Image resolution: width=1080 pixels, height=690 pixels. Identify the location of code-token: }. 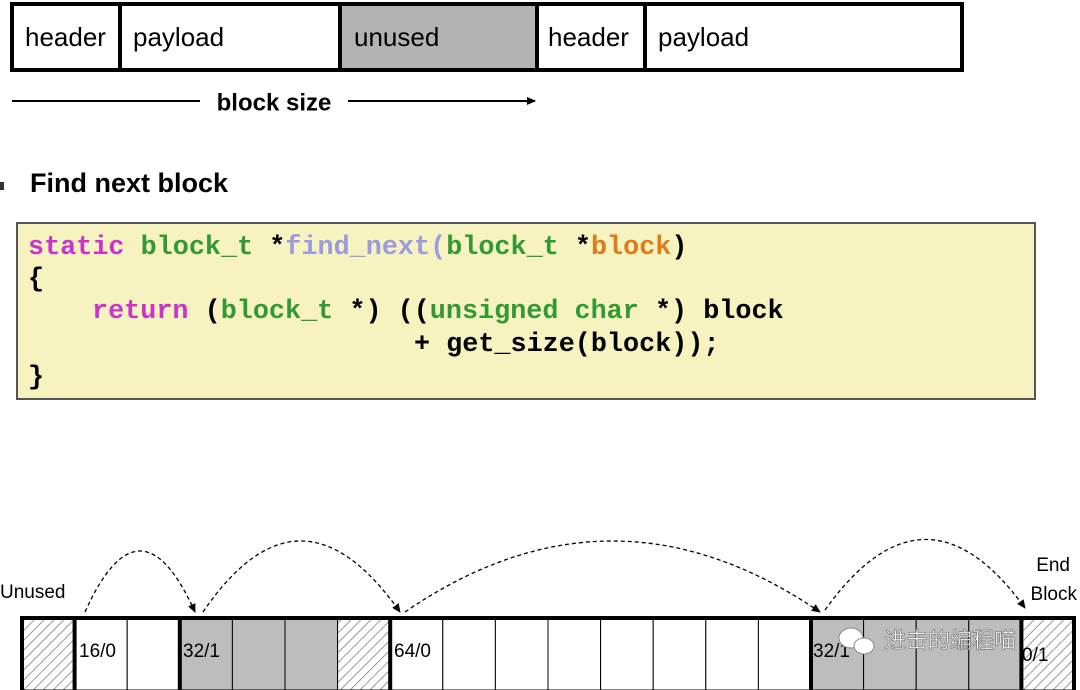
(36, 378).